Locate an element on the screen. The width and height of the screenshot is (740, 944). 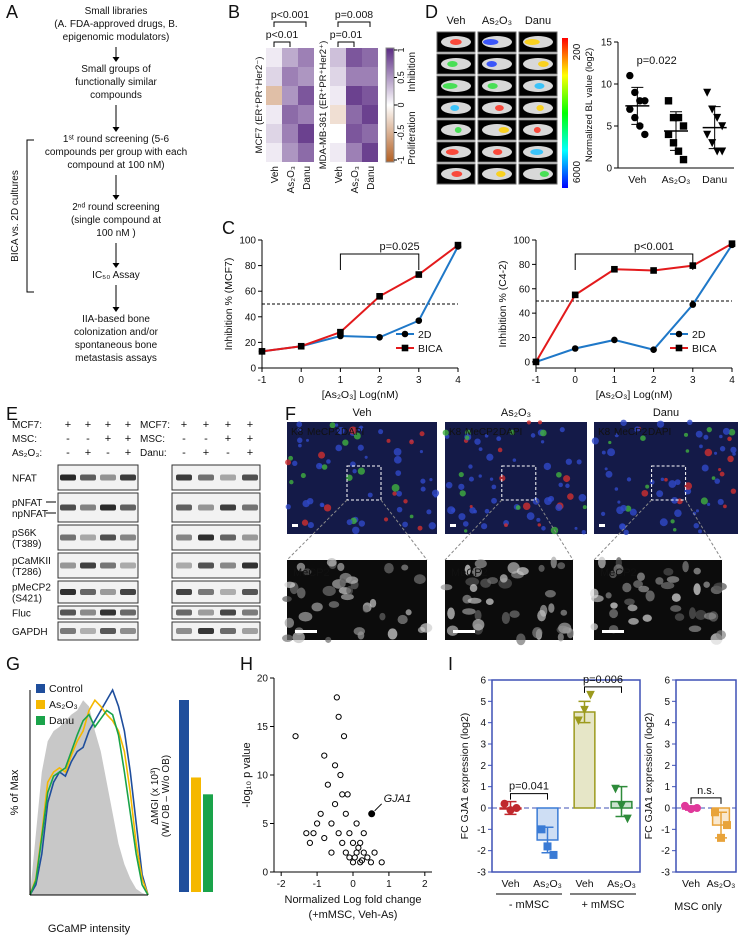
header-sign: + is located at coordinates (228, 425).